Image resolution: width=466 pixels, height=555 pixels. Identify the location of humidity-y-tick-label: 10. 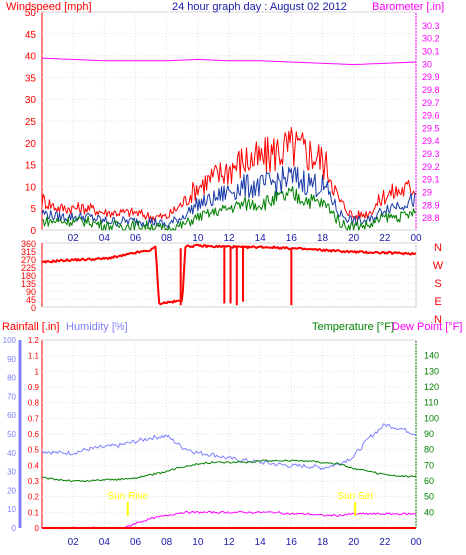
(11, 509).